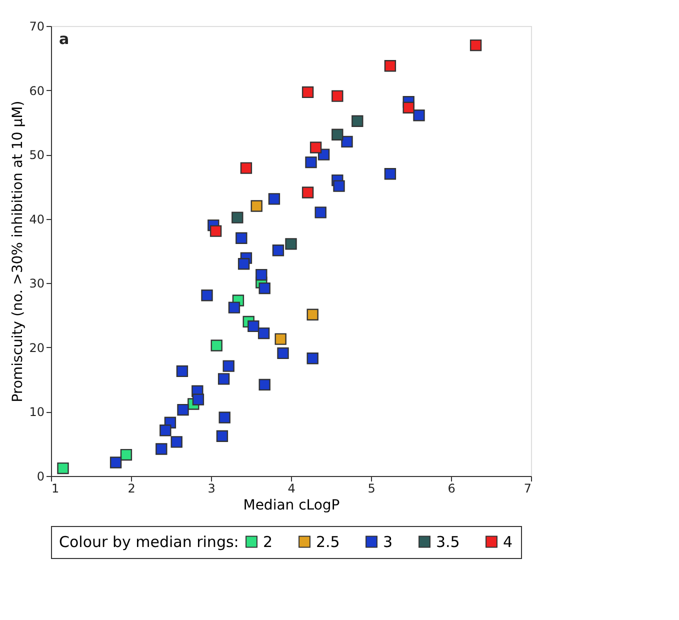  I want to click on legend-label: 3.5, so click(448, 541).